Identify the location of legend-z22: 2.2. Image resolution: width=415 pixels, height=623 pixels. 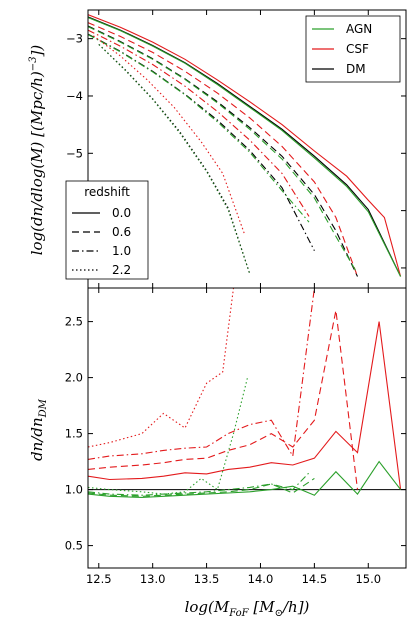
(121, 270).